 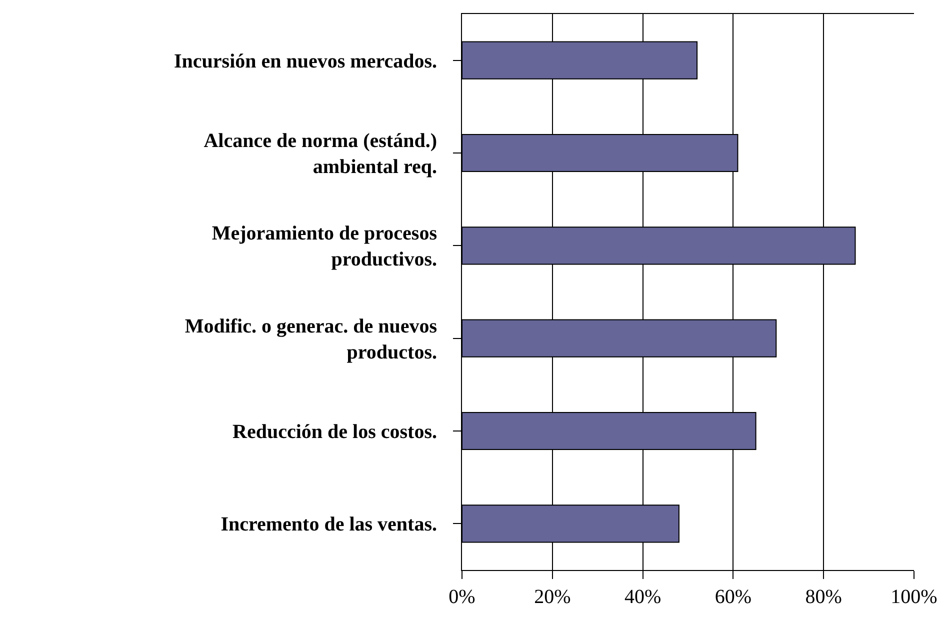 What do you see at coordinates (462, 597) in the screenshot?
I see `x-tick-label: 0%` at bounding box center [462, 597].